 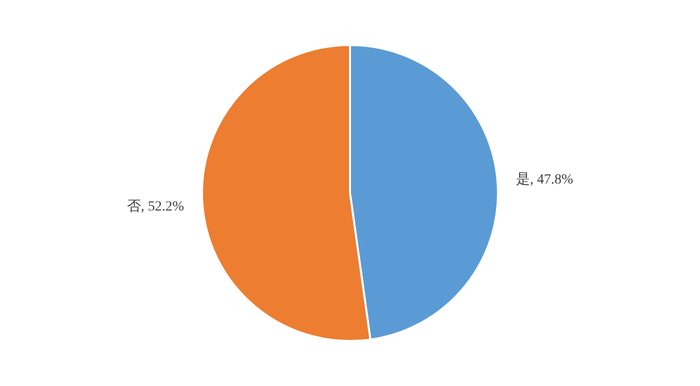 What do you see at coordinates (545, 180) in the screenshot?
I see `slice-label: 是, 47.8%` at bounding box center [545, 180].